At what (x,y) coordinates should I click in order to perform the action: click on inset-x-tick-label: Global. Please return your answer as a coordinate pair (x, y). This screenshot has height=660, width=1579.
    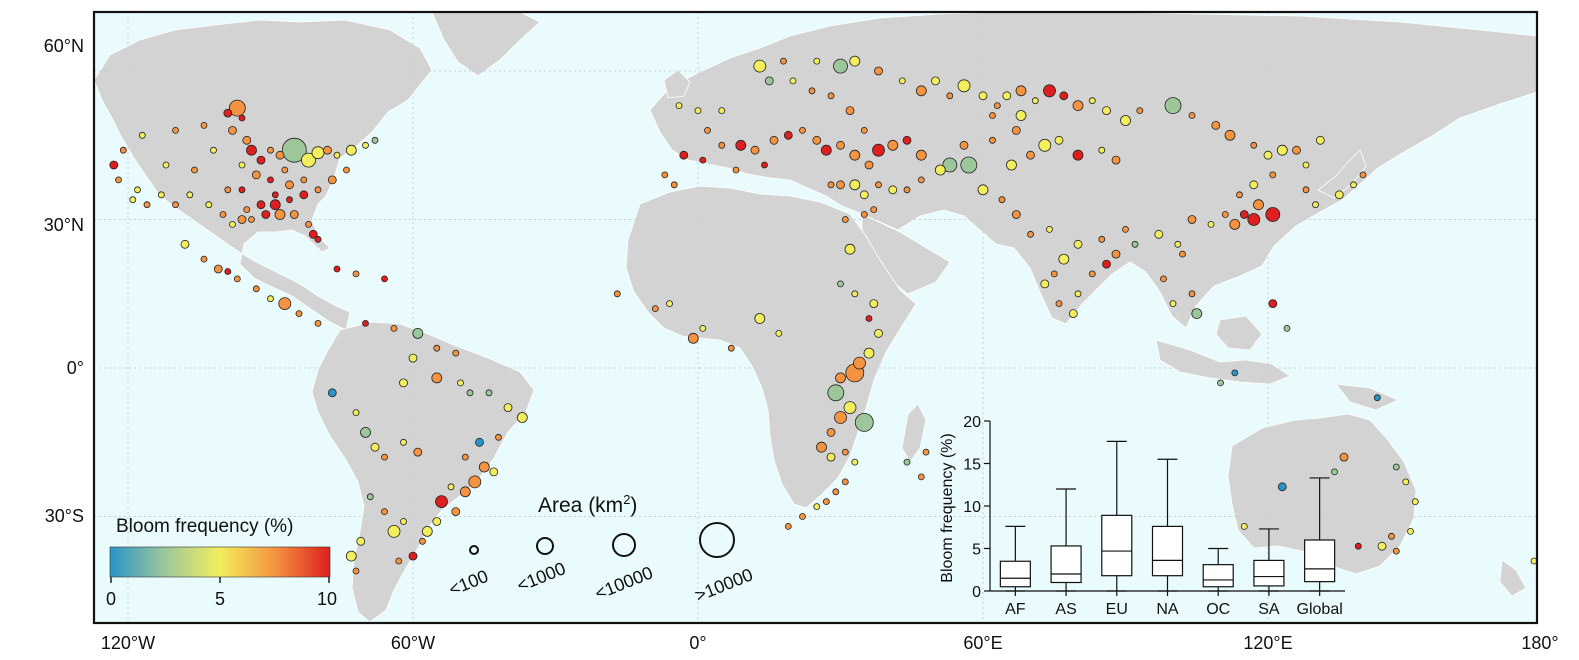
    Looking at the image, I should click on (1320, 609).